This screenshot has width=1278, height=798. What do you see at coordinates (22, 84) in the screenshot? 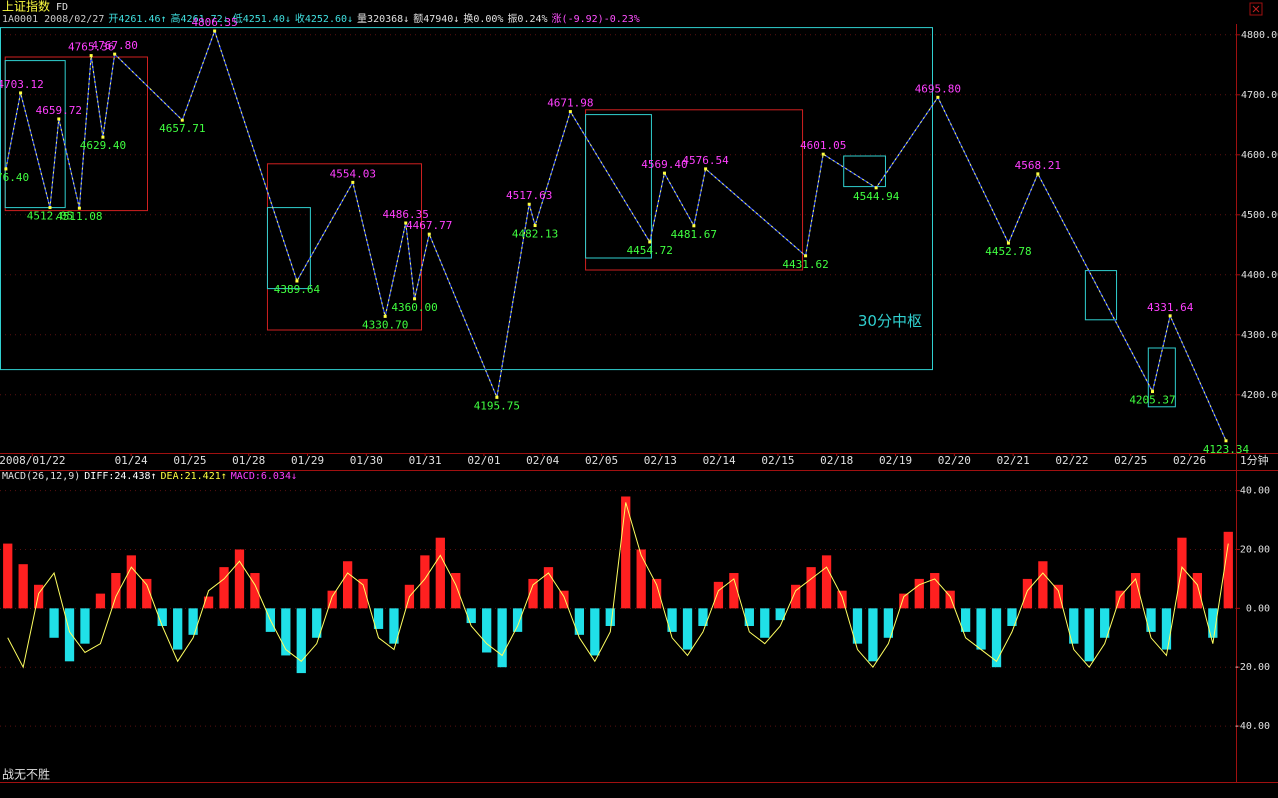
I see `high-label: 4703.12` at bounding box center [22, 84].